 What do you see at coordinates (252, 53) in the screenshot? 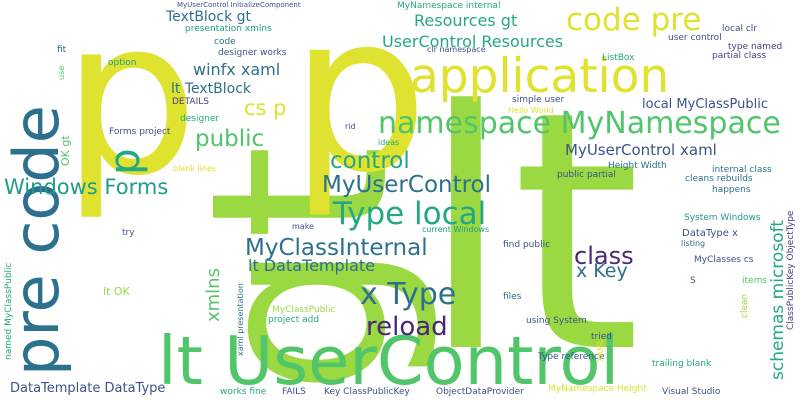
I see `word-designer-works: designer works` at bounding box center [252, 53].